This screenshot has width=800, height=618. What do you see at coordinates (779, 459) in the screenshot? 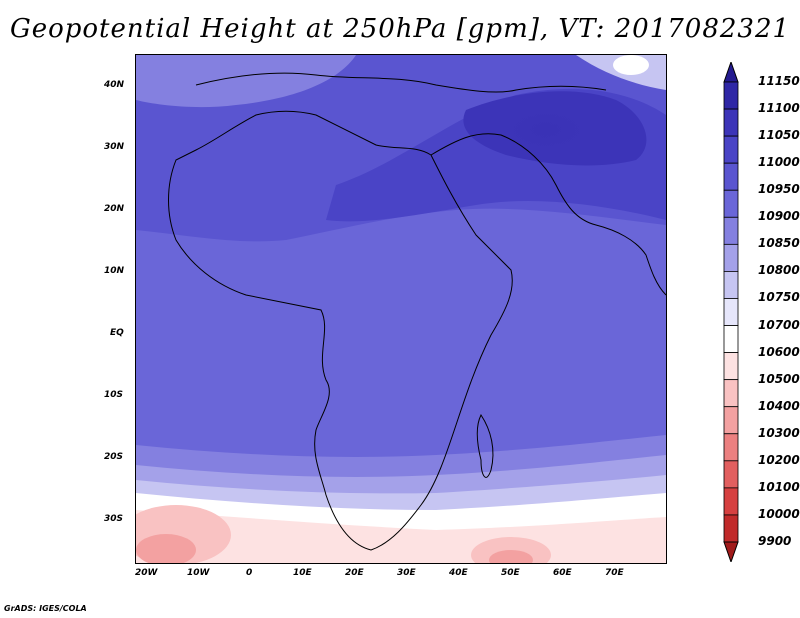
I see `colorbar-level-label: 10200` at bounding box center [779, 459].